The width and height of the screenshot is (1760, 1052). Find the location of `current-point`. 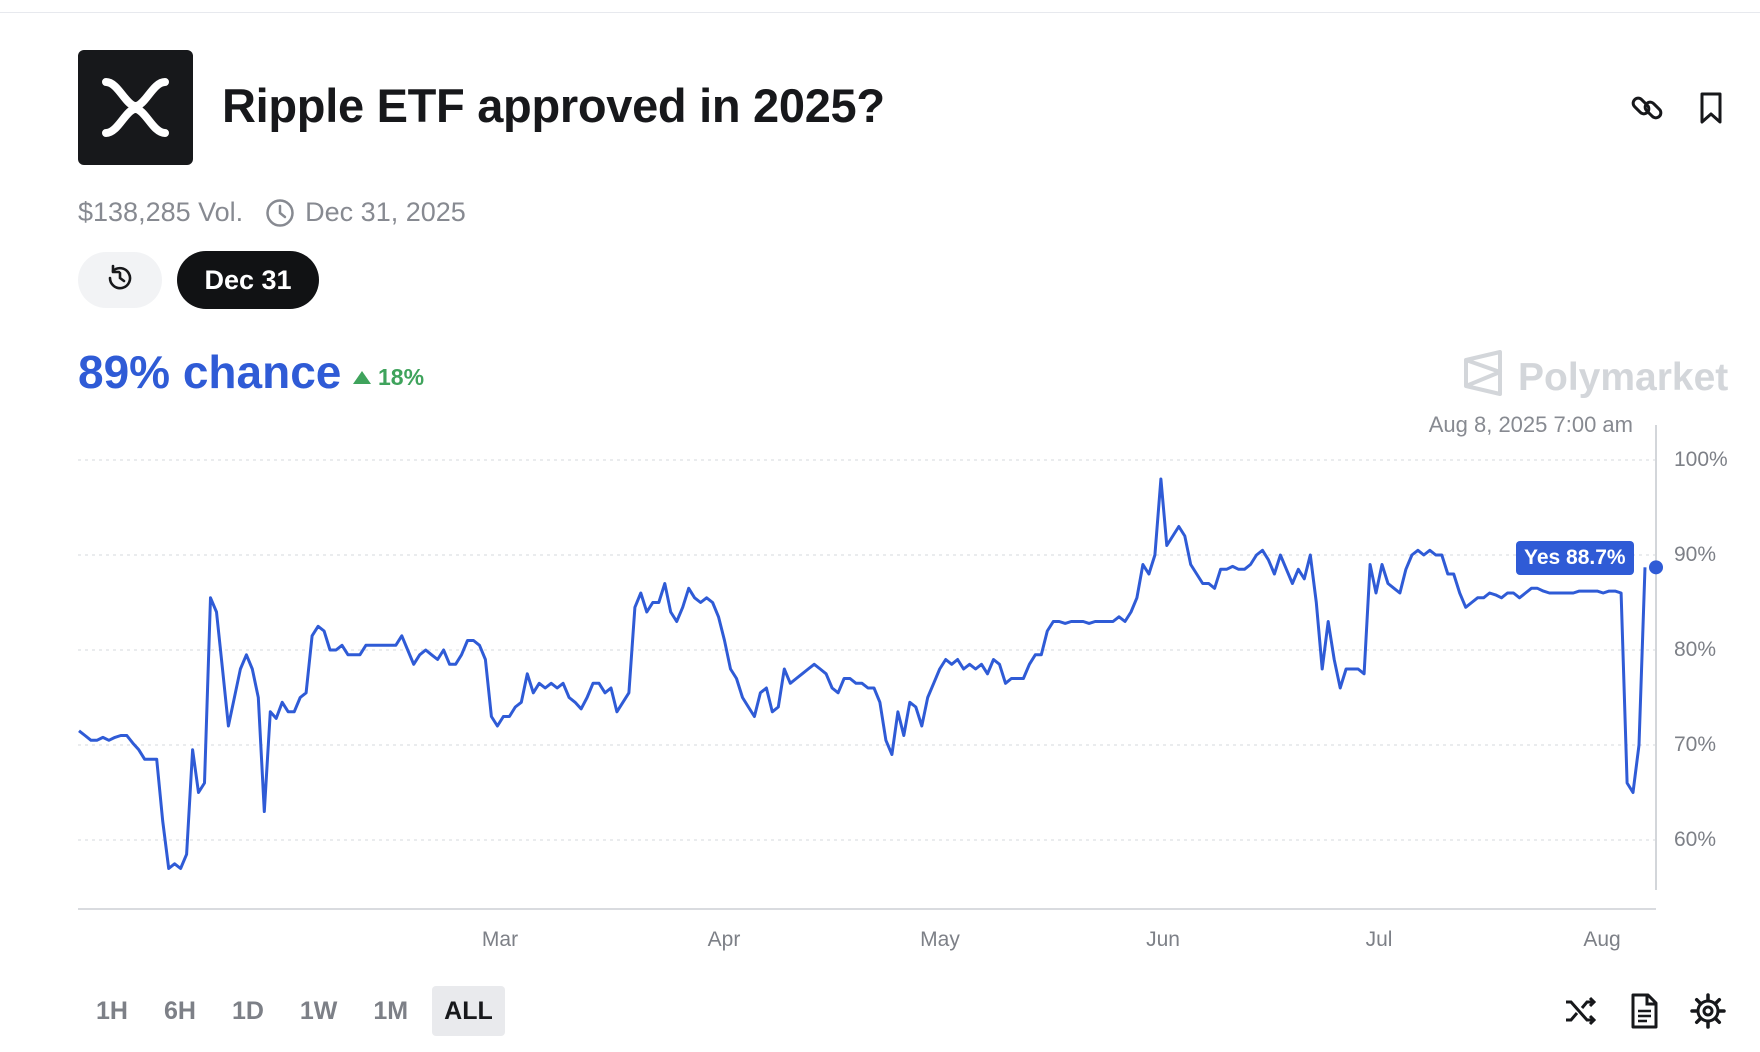

current-point is located at coordinates (1656, 567).